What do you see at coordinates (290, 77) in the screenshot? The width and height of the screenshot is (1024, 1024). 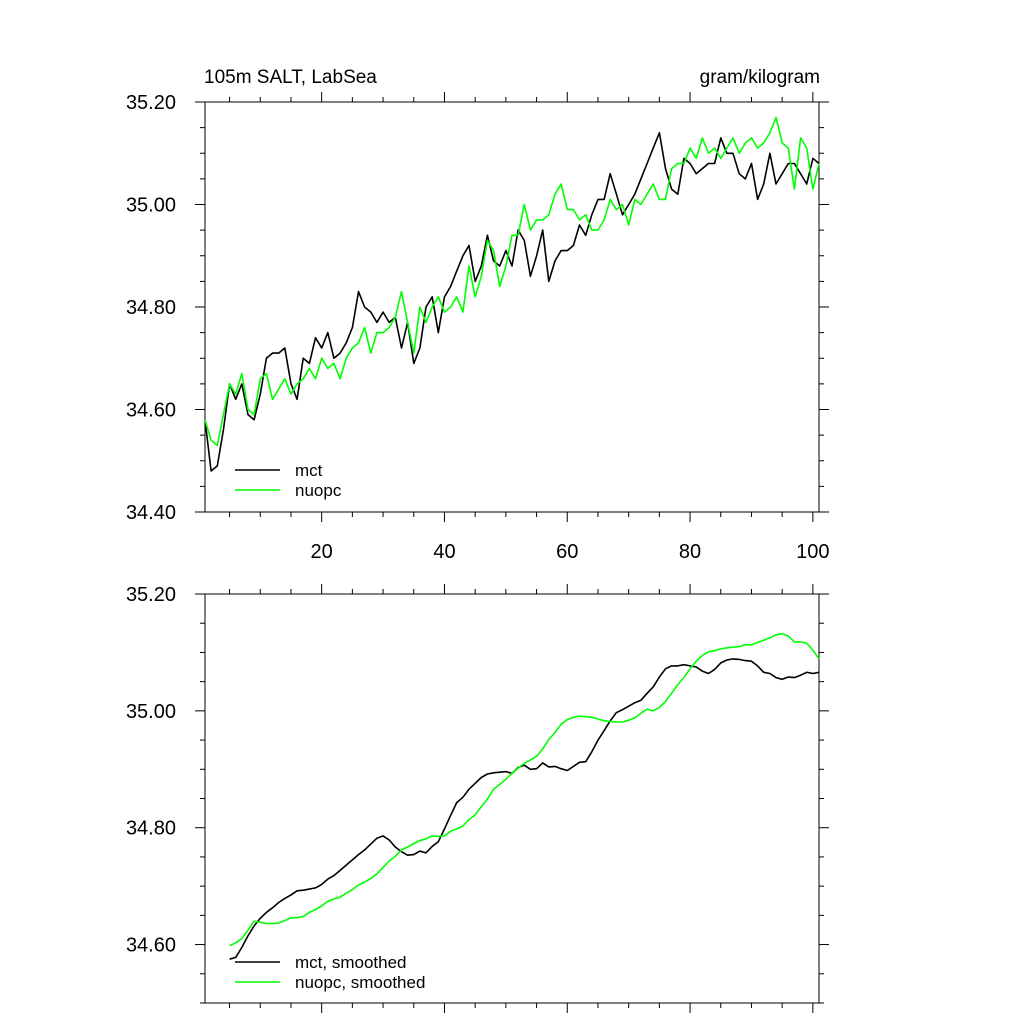 I see `chart-title-left: 105m SALT, LabSea` at bounding box center [290, 77].